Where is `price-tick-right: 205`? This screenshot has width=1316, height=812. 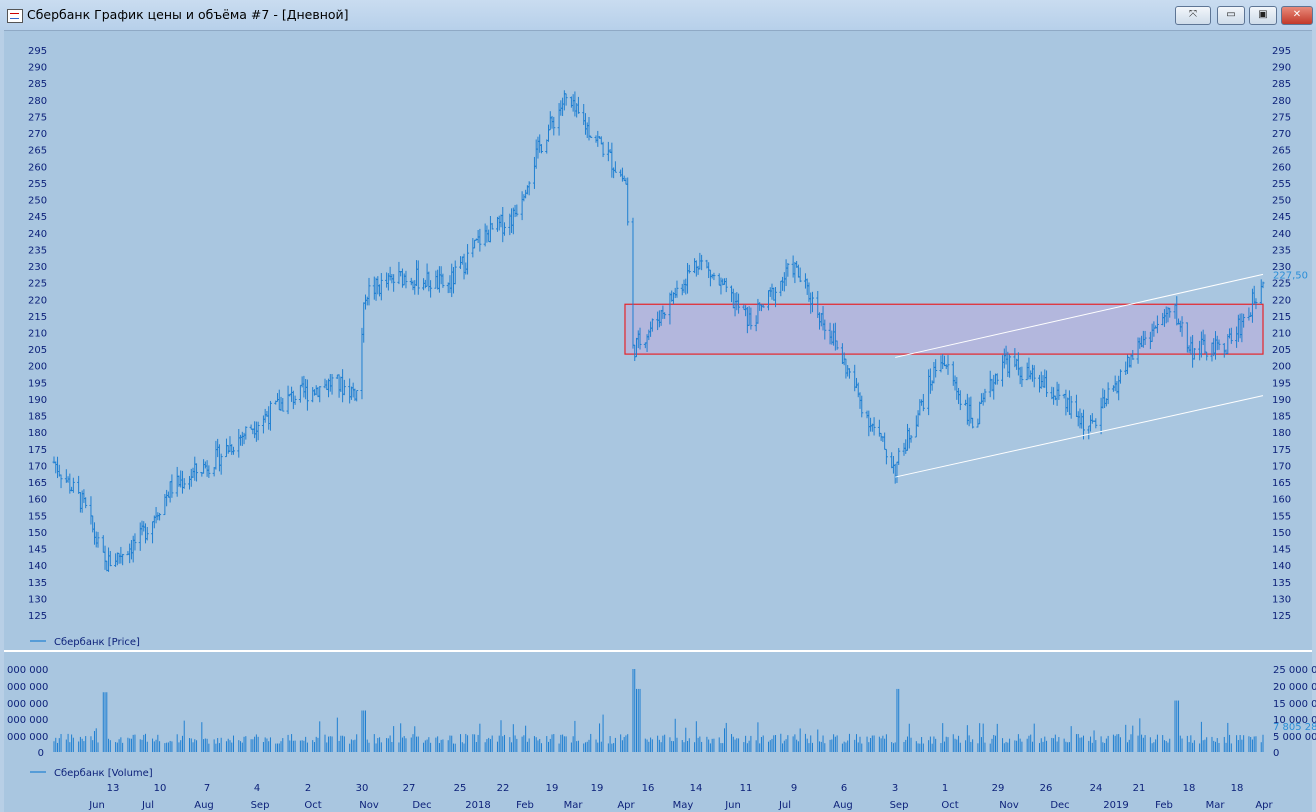
price-tick-right: 205 is located at coordinates (1281, 350).